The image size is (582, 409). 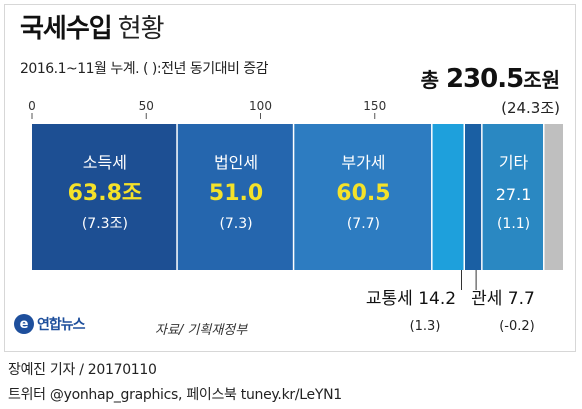 What do you see at coordinates (235, 224) in the screenshot?
I see `segment-change: (7.3)` at bounding box center [235, 224].